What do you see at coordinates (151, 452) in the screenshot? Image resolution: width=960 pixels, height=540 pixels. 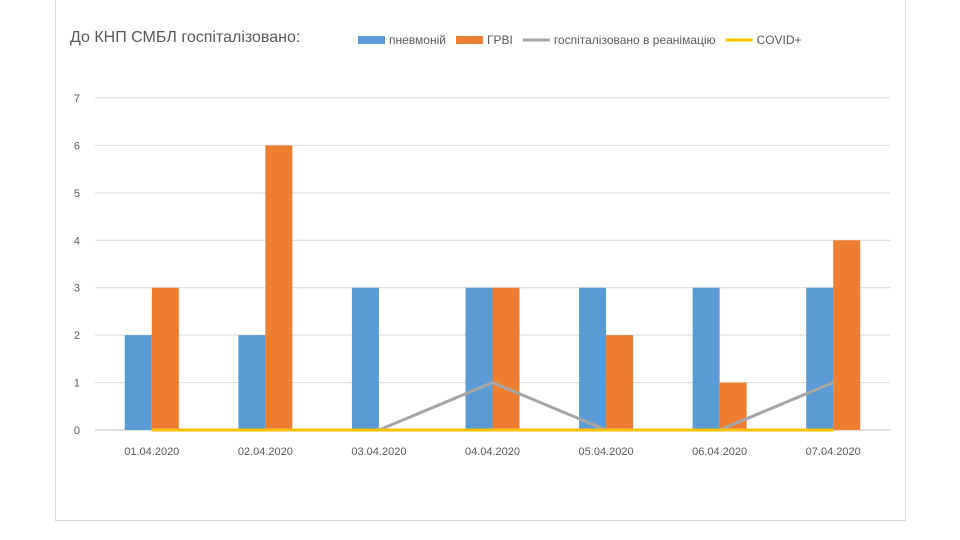 I see `x-tick-label: 01.04.2020` at bounding box center [151, 452].